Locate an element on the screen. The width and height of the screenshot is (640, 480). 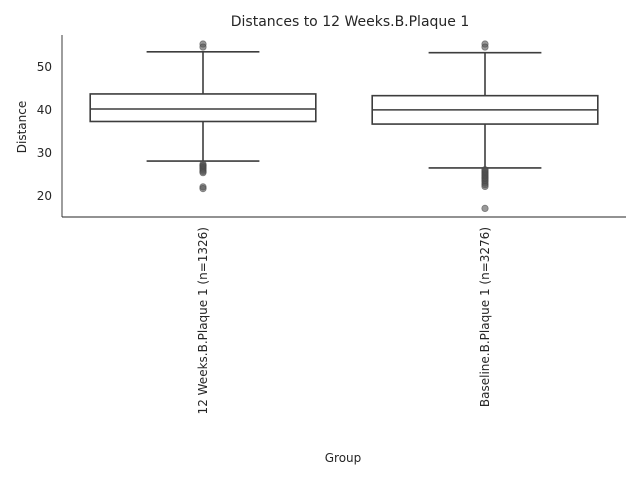
y-tick-label: 50 is located at coordinates (44, 67).